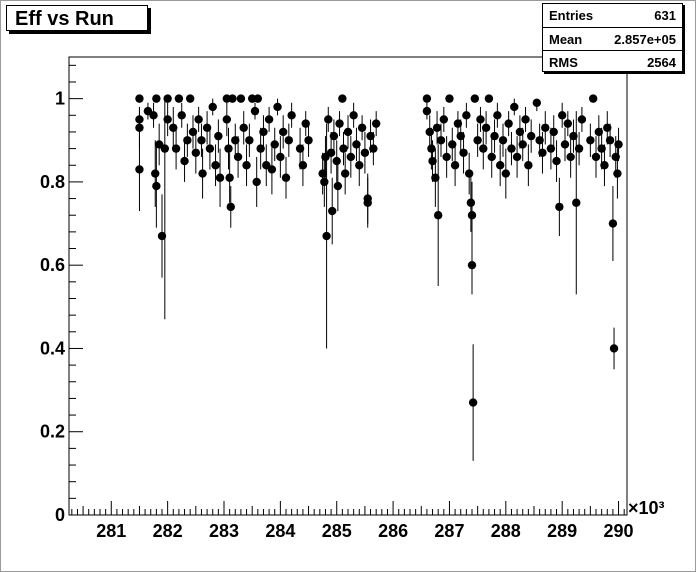 This screenshot has height=572, width=696. Describe the element at coordinates (563, 62) in the screenshot. I see `stat-label: RMS` at that location.